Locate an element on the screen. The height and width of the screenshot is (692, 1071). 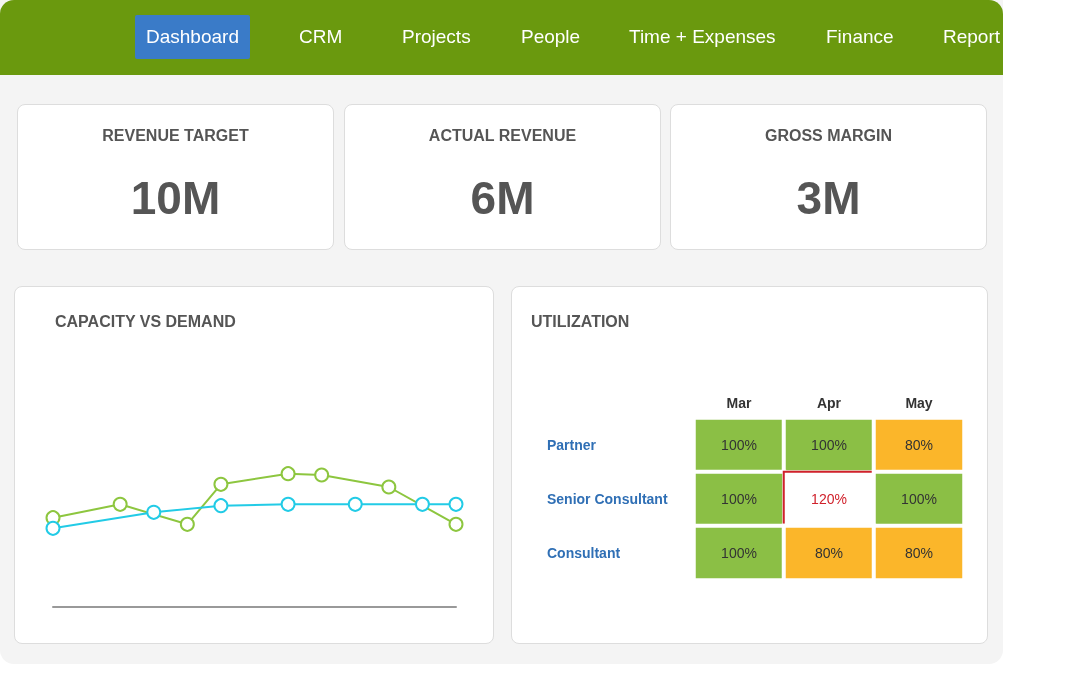
text: People is located at coordinates (551, 37).